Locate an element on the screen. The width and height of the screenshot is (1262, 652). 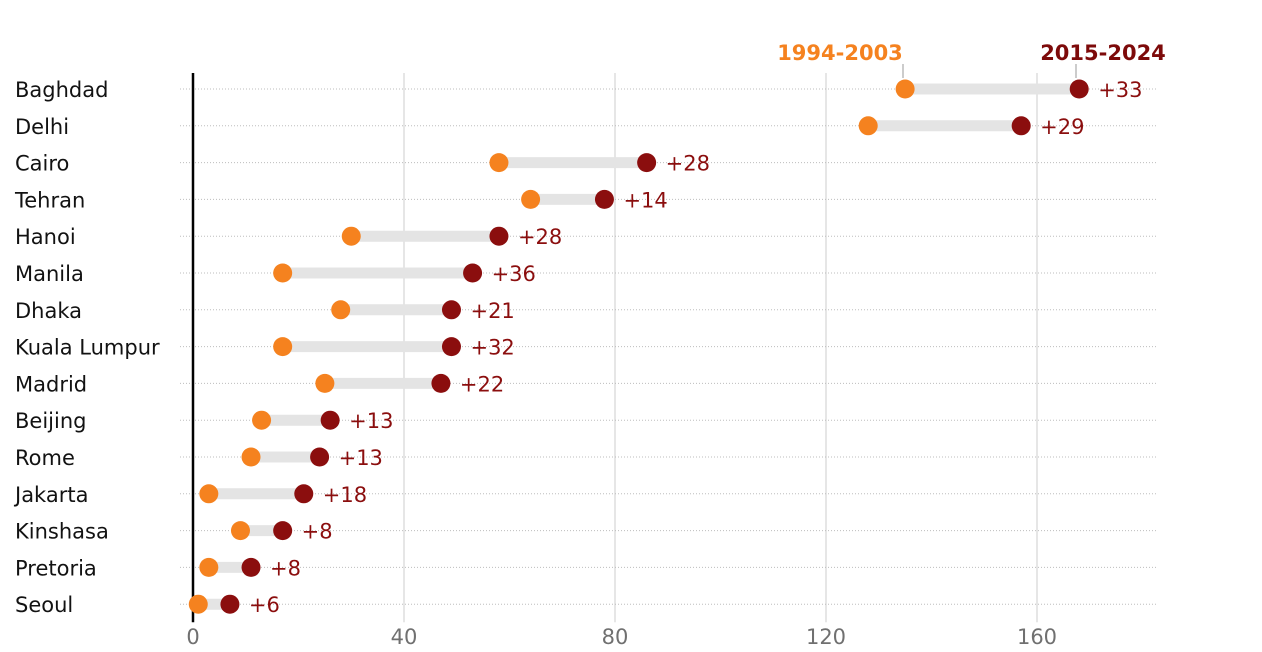
dot-1994-2003-kinshasa is located at coordinates (240, 531).